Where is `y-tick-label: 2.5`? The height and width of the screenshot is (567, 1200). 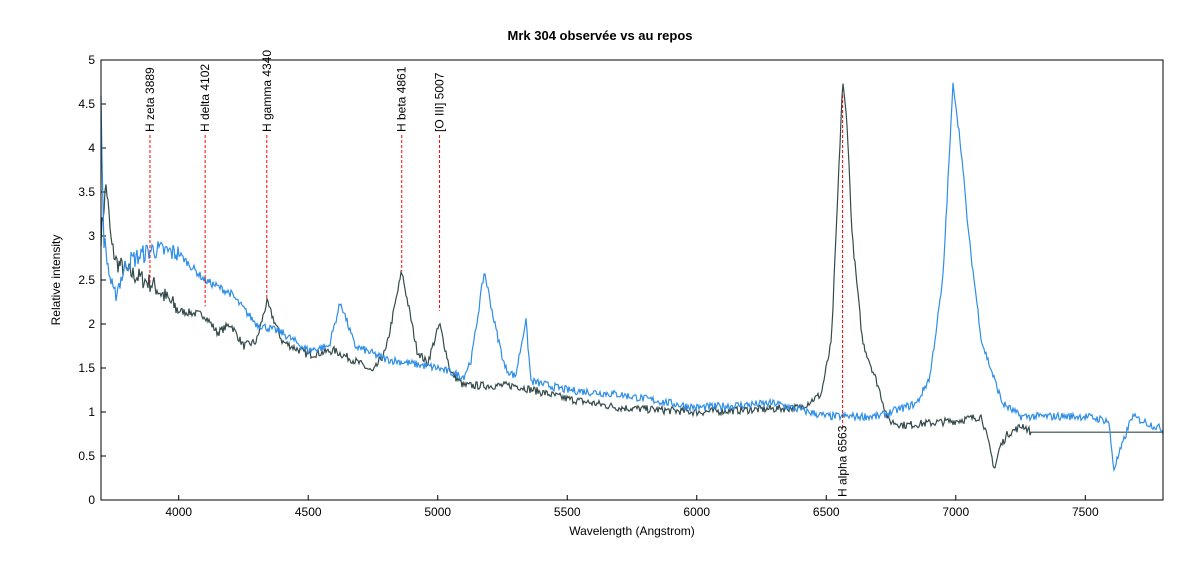 y-tick-label: 2.5 is located at coordinates (86, 280).